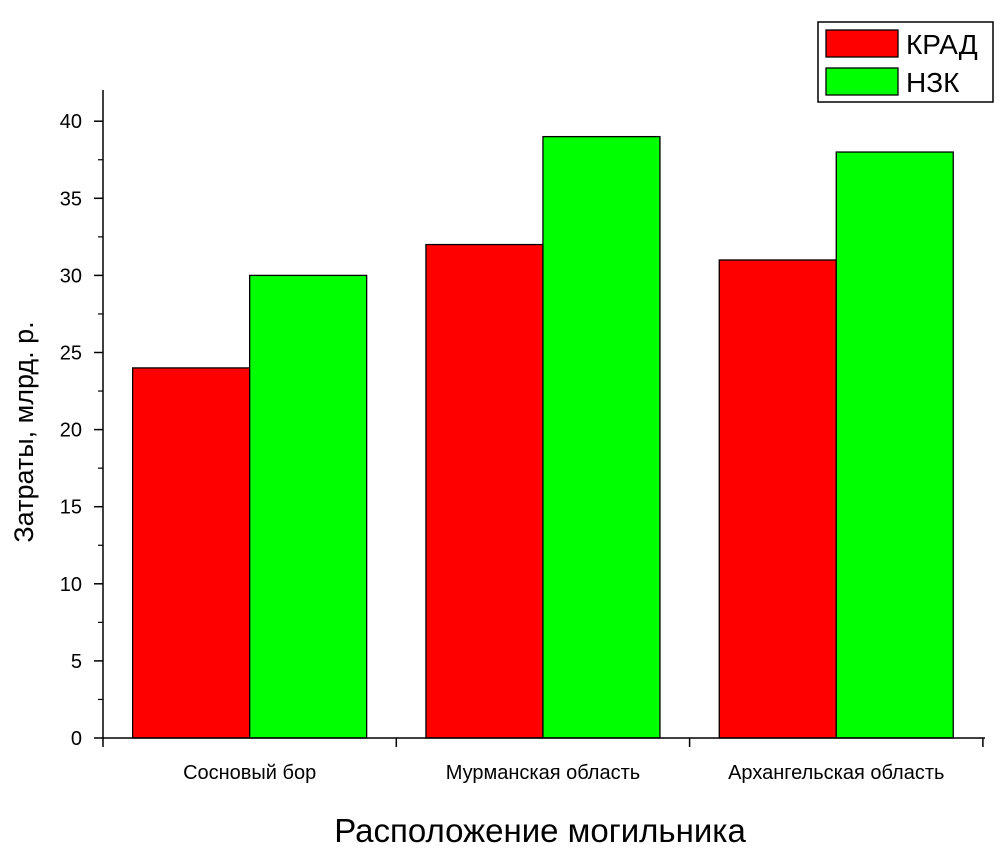 The width and height of the screenshot is (1000, 853). Describe the element at coordinates (905, 62) in the screenshot. I see `legend: КРАД НЗК` at that location.